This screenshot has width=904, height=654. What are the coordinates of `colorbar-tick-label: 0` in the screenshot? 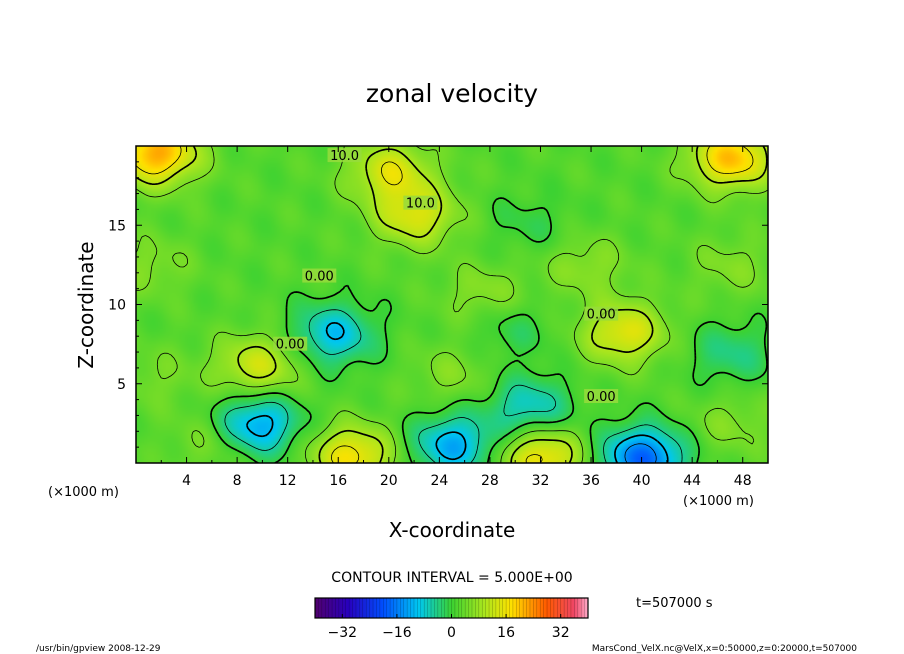 It's located at (451, 633).